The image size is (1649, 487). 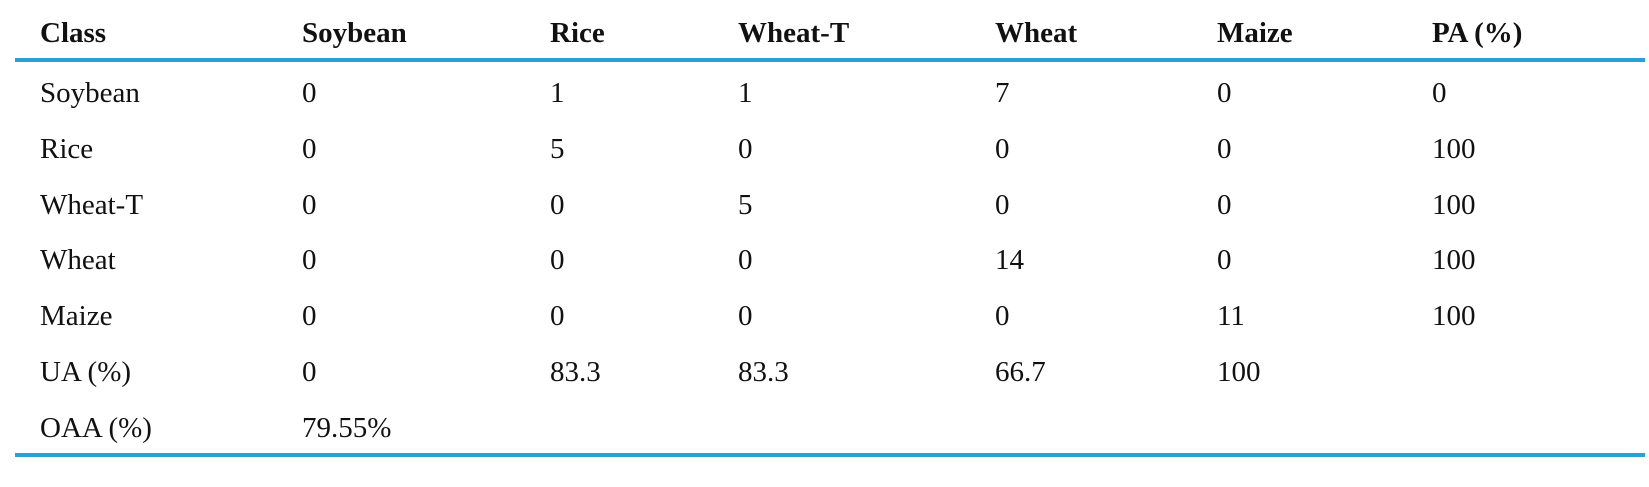 I want to click on row-label: Soybean, so click(x=90, y=93).